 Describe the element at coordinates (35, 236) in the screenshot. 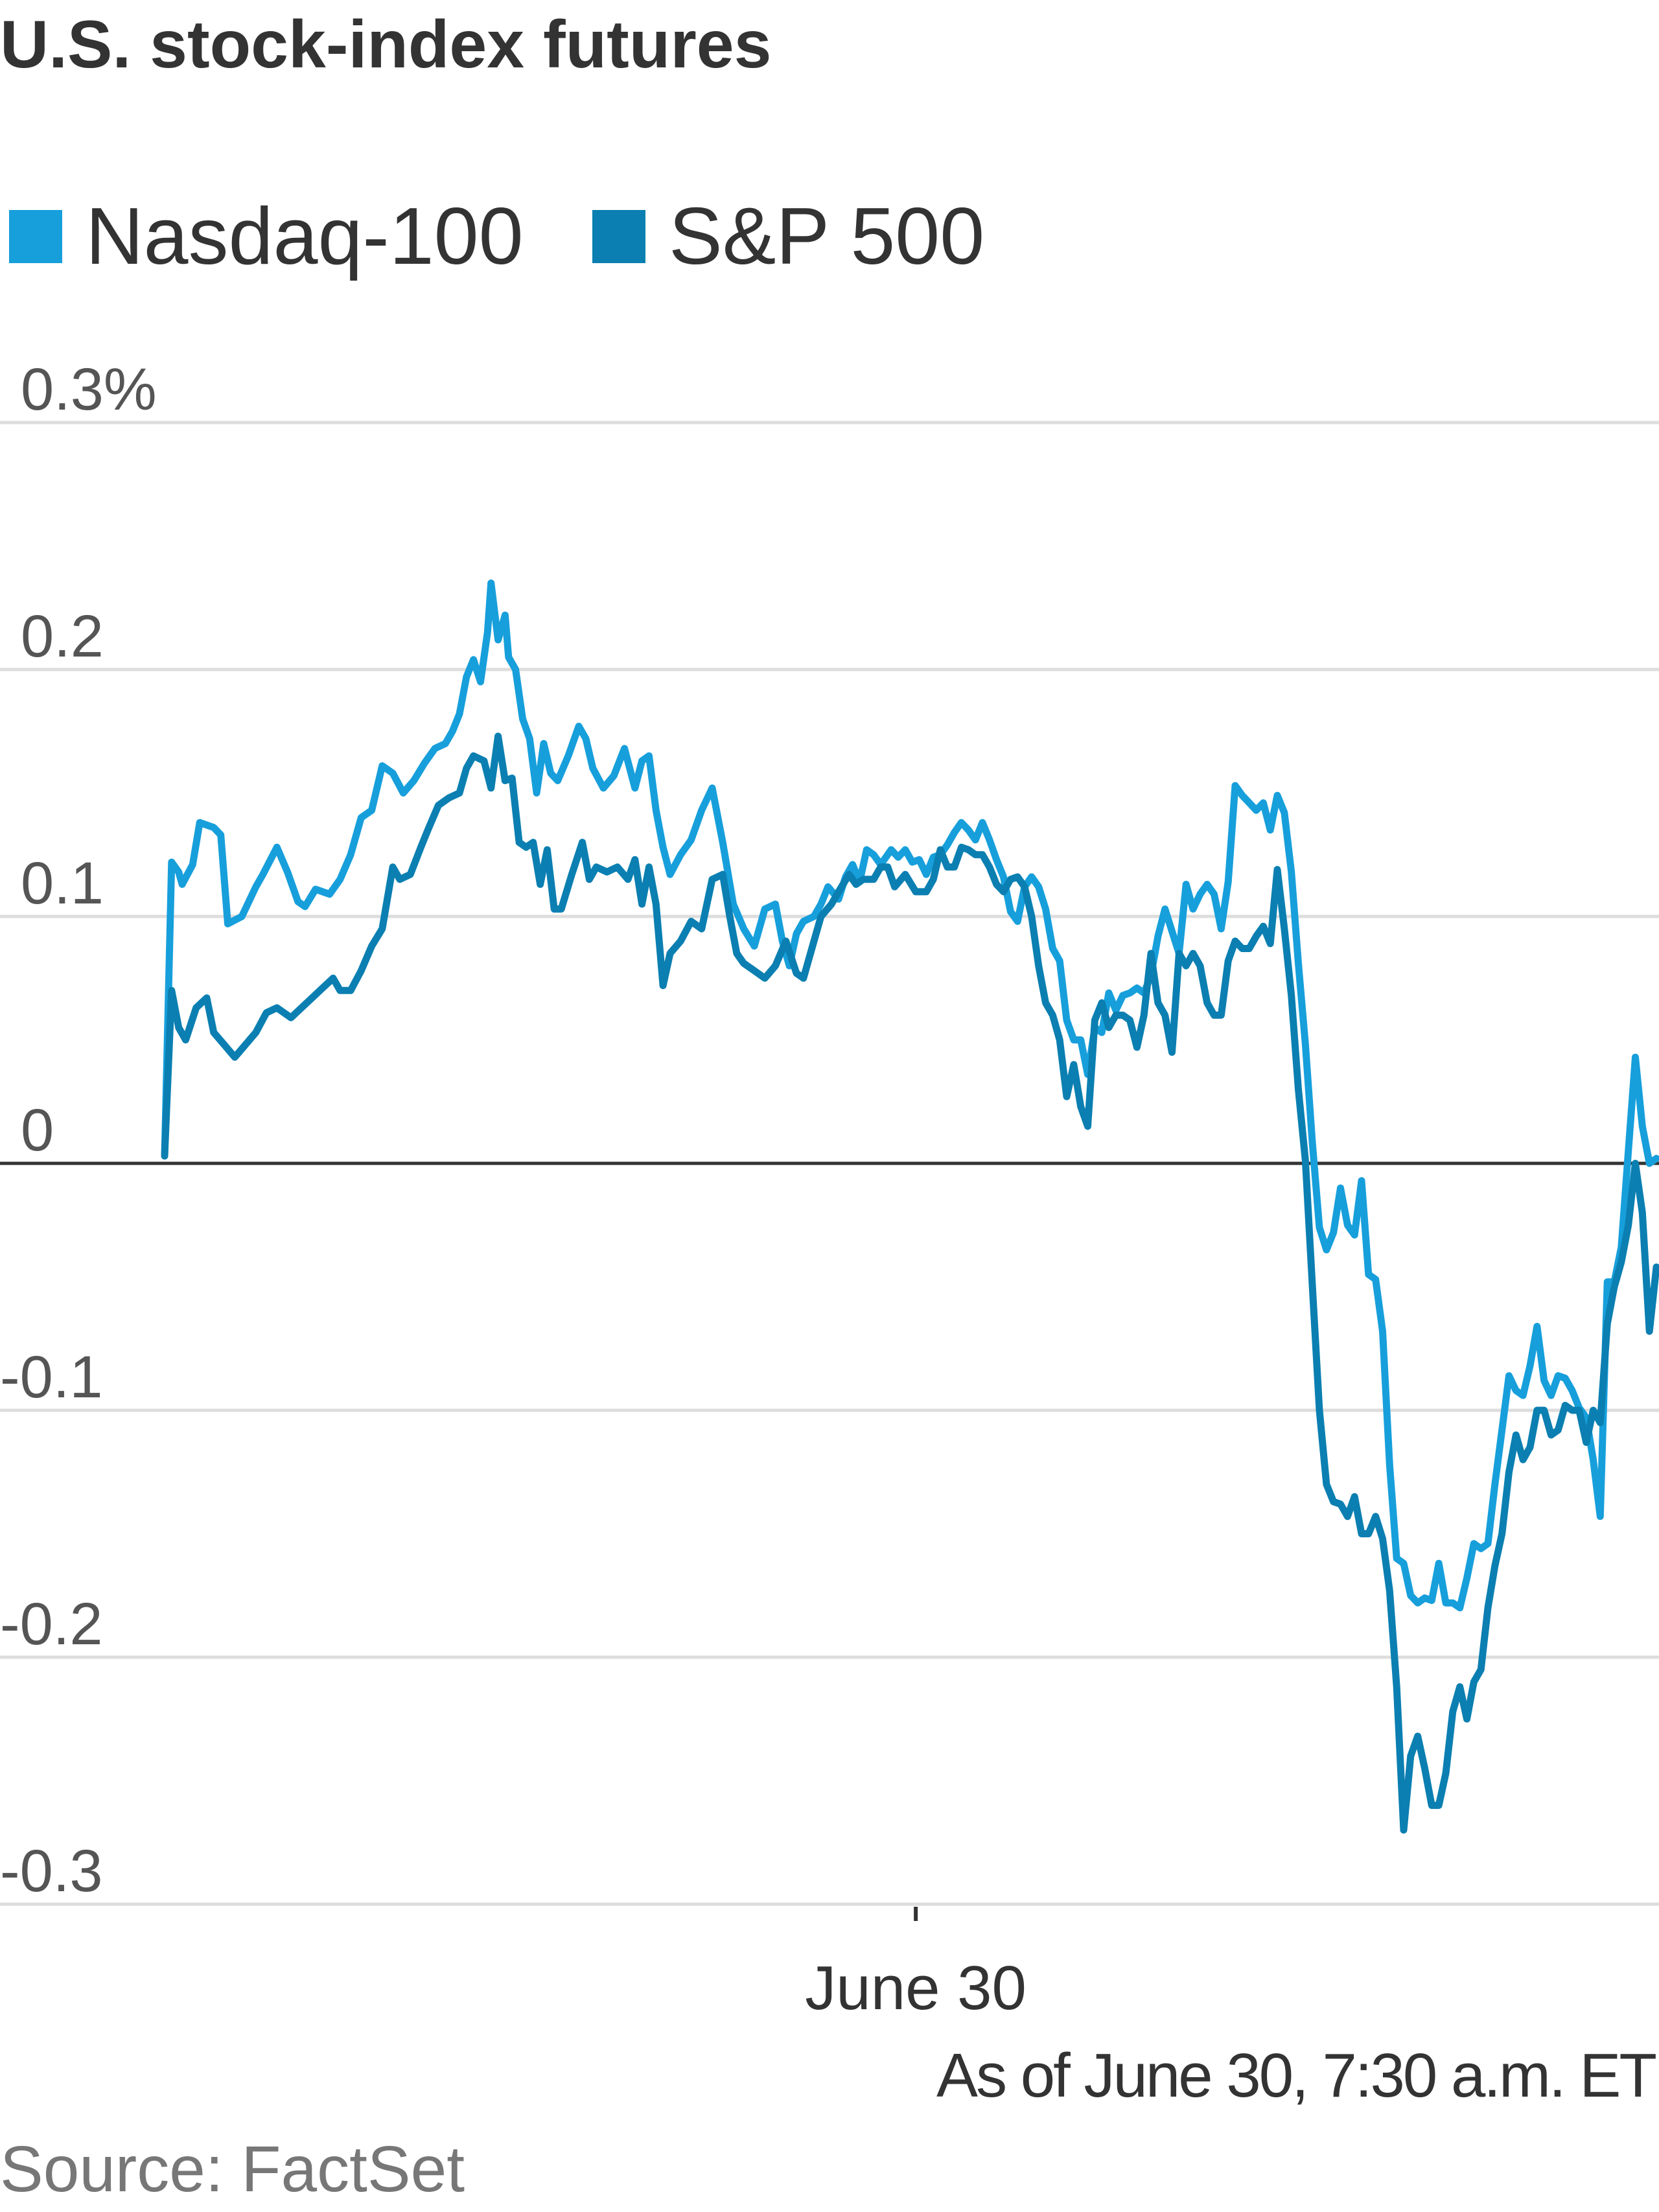

I see `legend-swatch-nasdaq` at that location.